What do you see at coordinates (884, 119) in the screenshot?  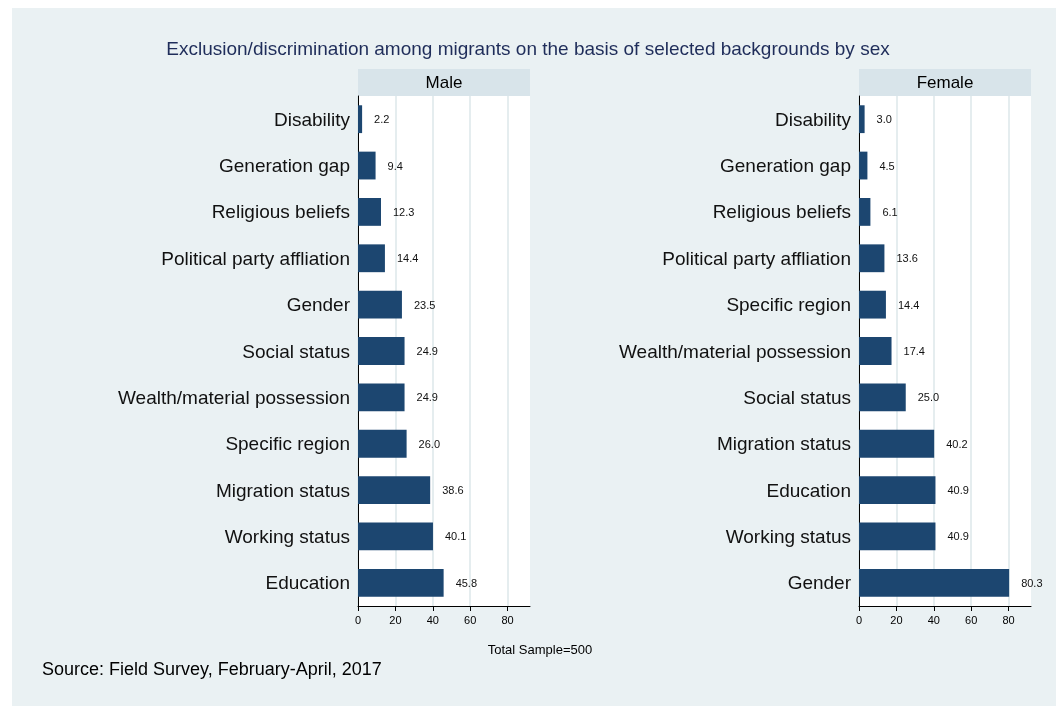 I see `data-label: 3.0` at bounding box center [884, 119].